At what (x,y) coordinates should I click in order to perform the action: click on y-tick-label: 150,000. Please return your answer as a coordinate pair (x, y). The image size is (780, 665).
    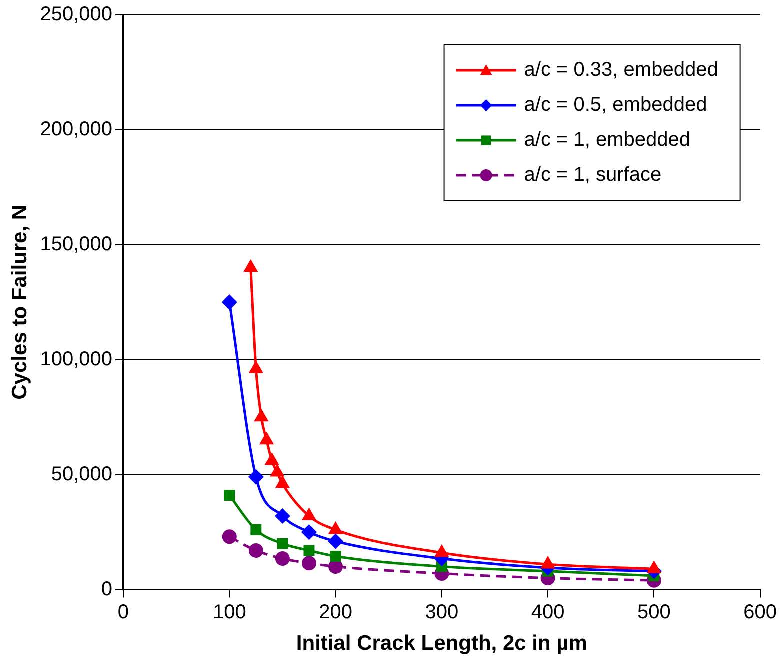
    Looking at the image, I should click on (76, 244).